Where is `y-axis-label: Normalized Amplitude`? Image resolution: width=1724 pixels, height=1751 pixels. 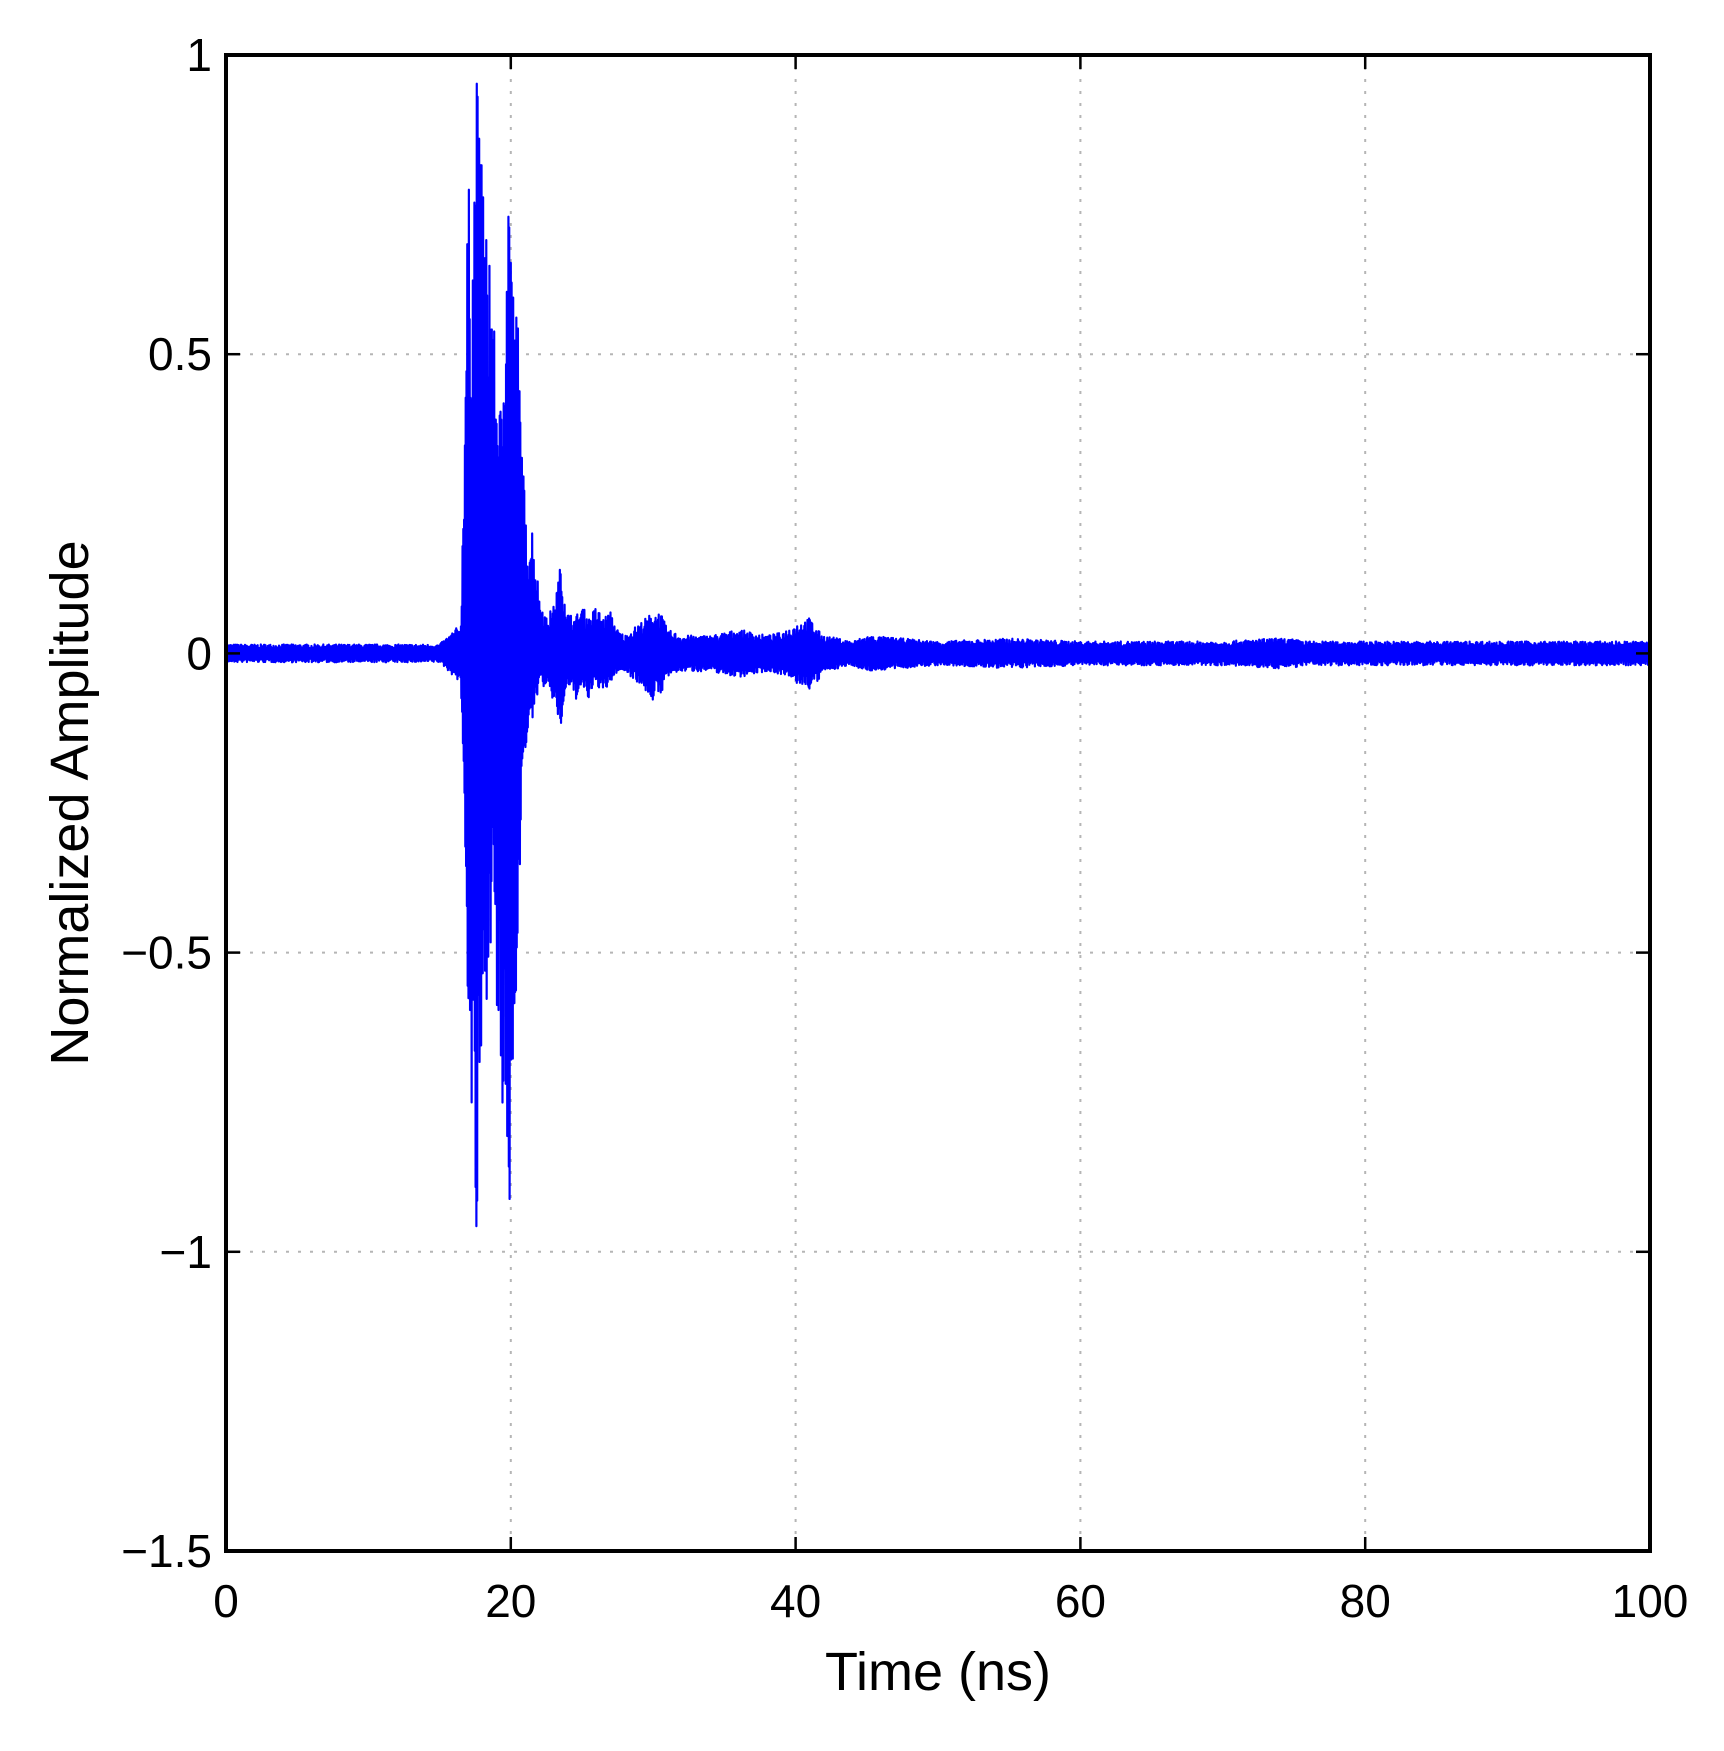
y-axis-label: Normalized Amplitude is located at coordinates (70, 802).